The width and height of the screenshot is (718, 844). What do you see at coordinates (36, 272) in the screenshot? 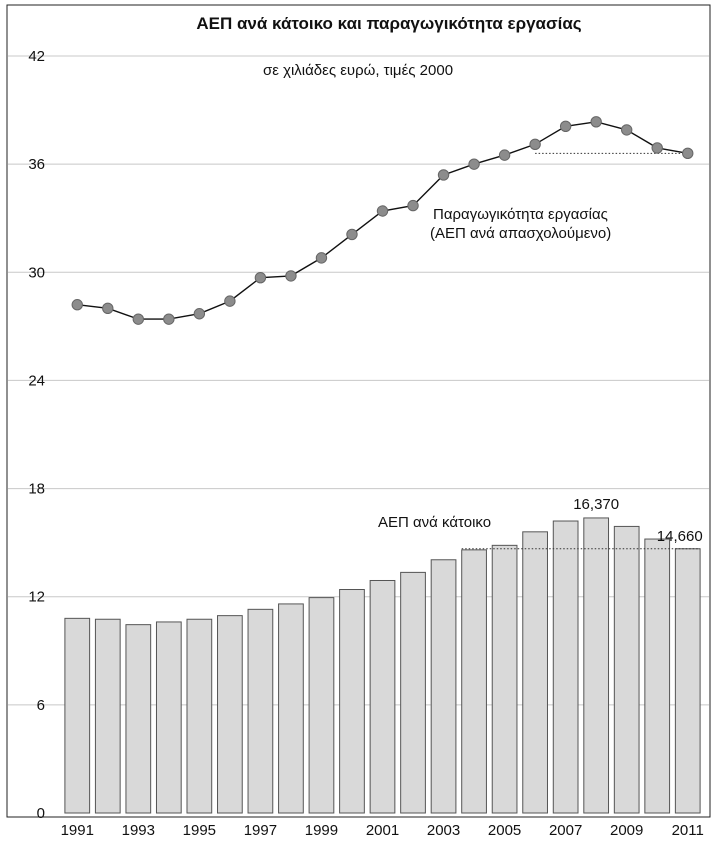
I see `y-tick-label: 30` at bounding box center [36, 272].